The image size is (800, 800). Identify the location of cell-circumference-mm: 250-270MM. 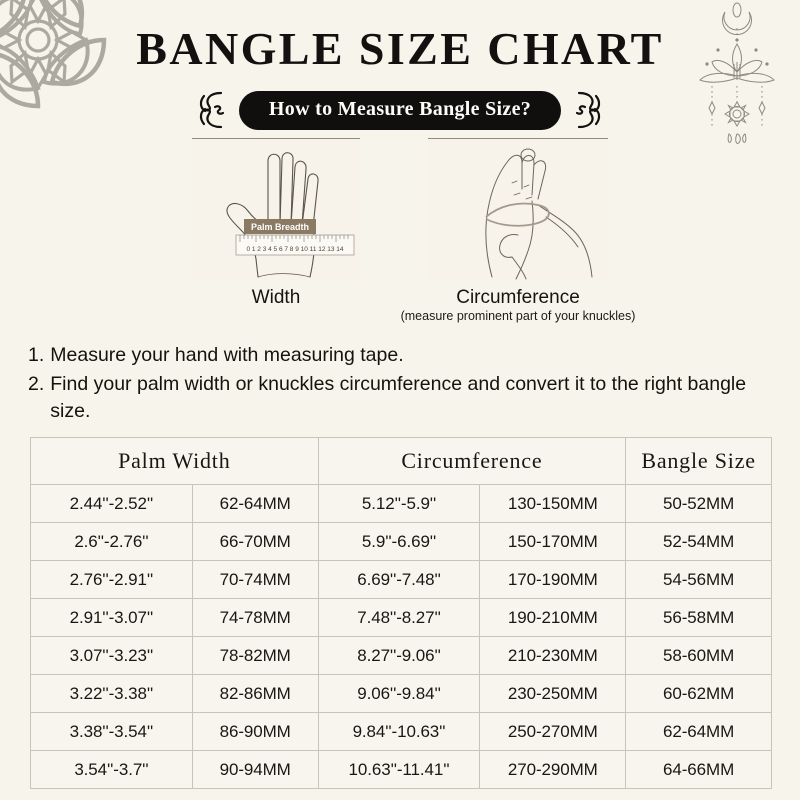
(553, 731).